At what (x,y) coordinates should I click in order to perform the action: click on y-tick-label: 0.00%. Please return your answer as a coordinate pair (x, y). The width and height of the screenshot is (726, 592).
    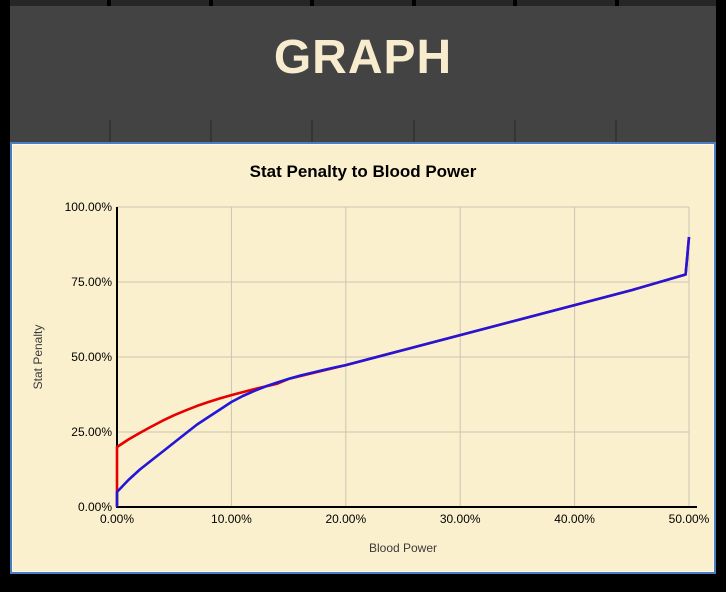
    Looking at the image, I should click on (94, 507).